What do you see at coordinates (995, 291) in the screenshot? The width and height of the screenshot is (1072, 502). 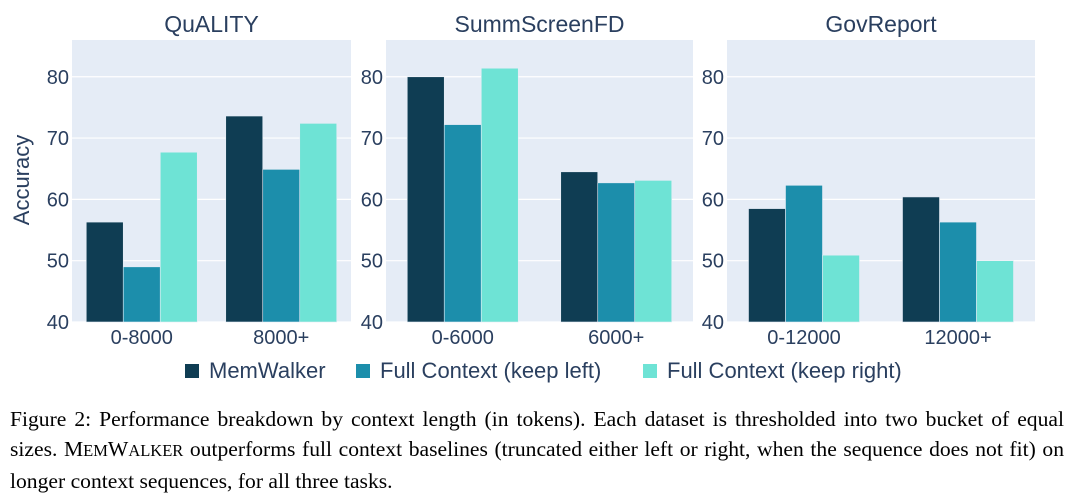 I see `bar-full-context-keep-right--12000+` at bounding box center [995, 291].